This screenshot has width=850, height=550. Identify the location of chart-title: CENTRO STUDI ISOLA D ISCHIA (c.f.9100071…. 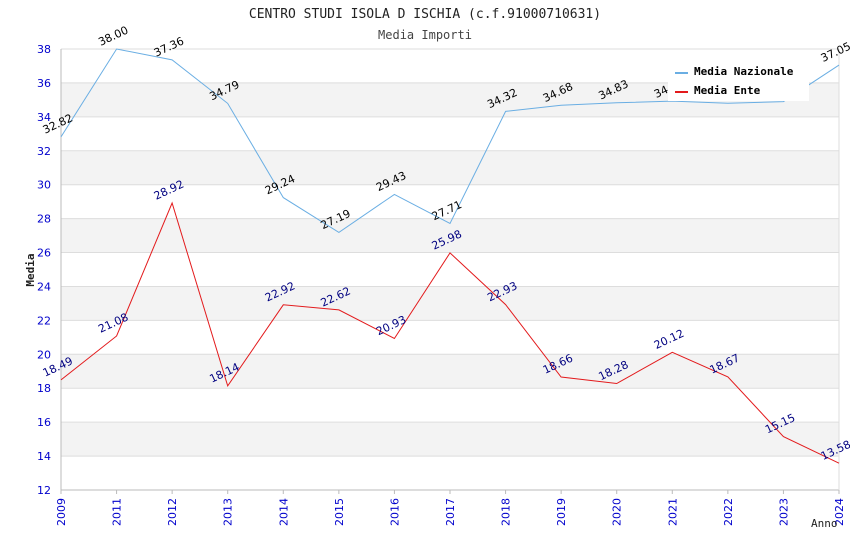
(425, 14).